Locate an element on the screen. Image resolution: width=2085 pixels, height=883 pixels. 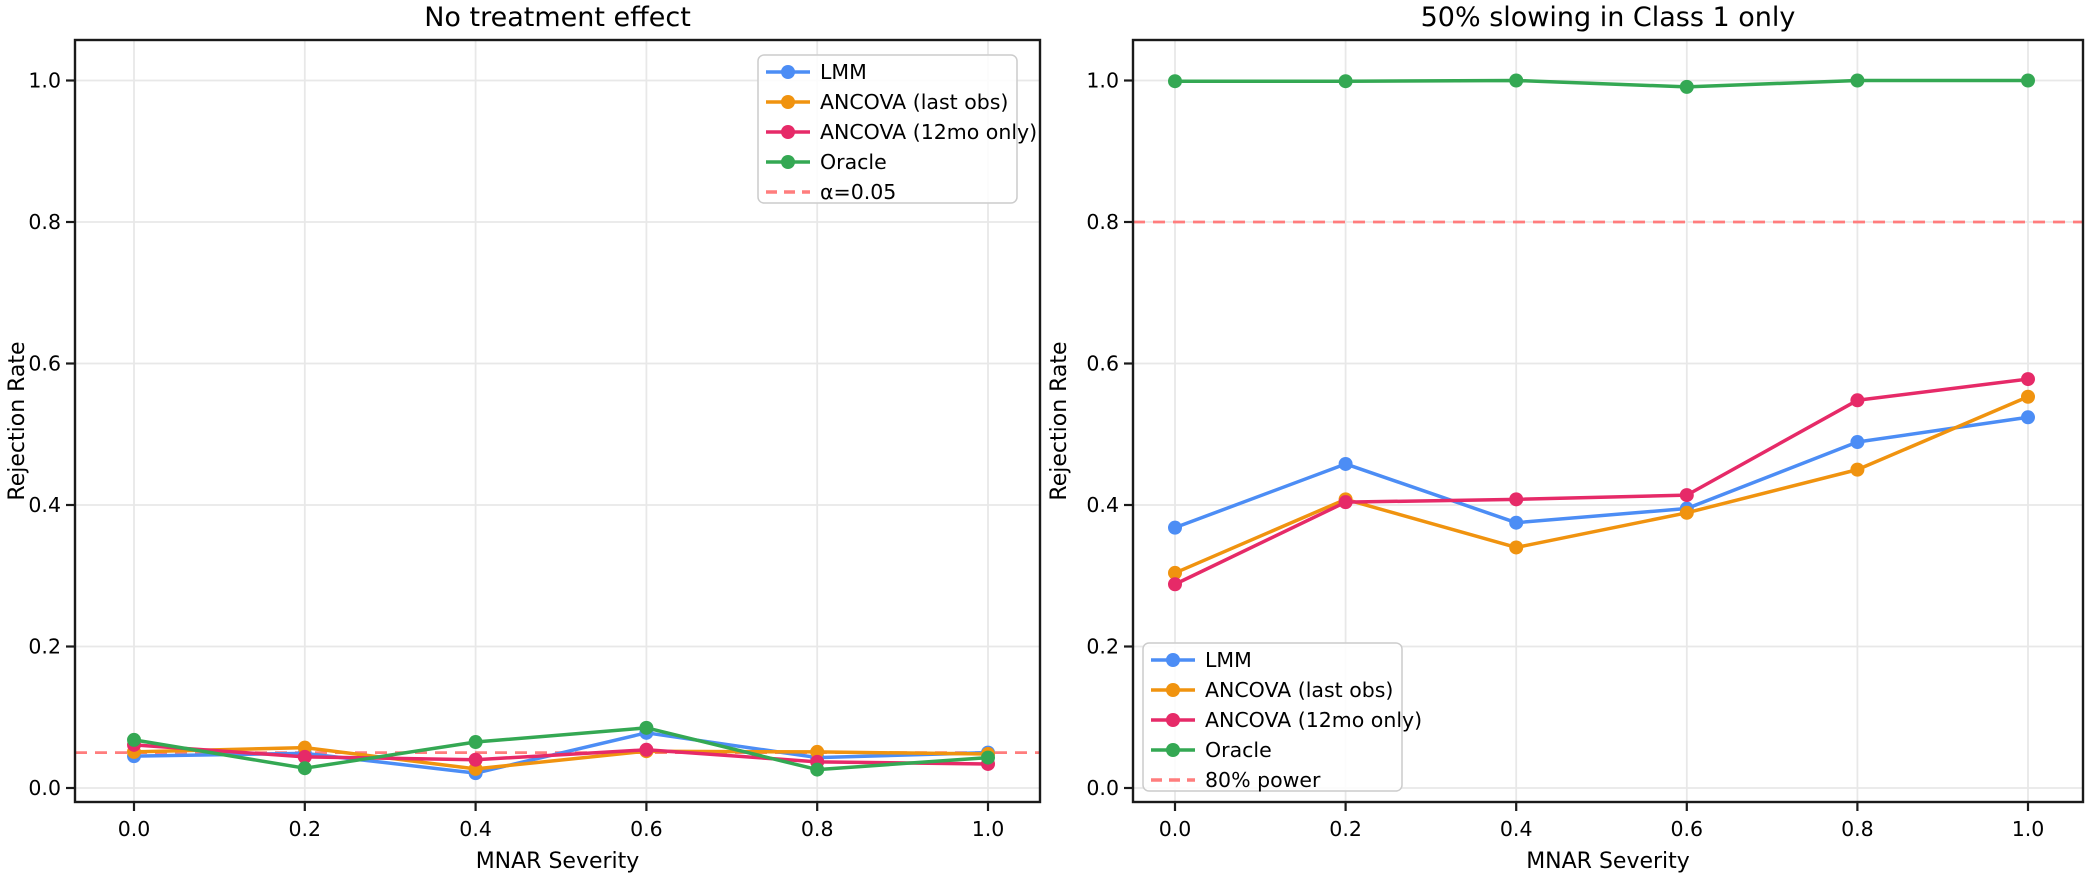
legend-label: α=0.05 is located at coordinates (858, 192).